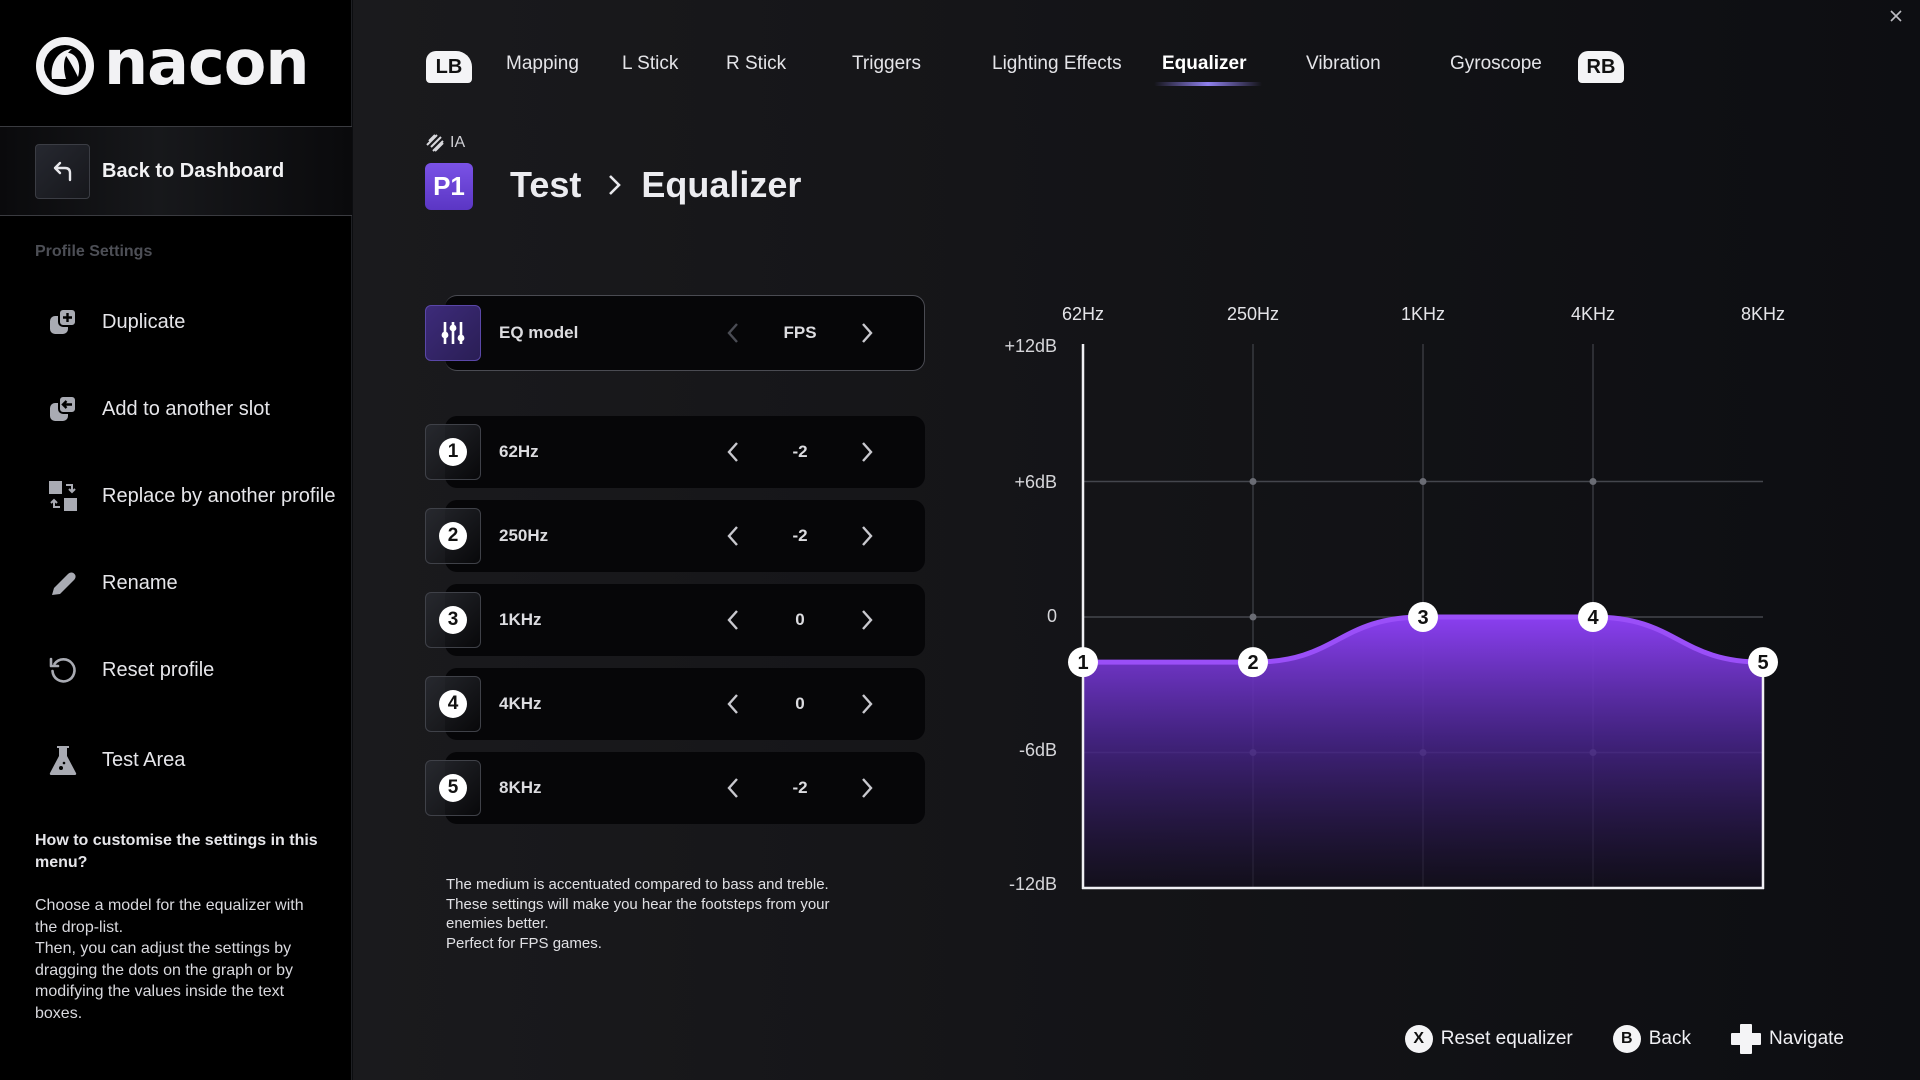  What do you see at coordinates (1343, 63) in the screenshot?
I see `tab-vibration: Vibration` at bounding box center [1343, 63].